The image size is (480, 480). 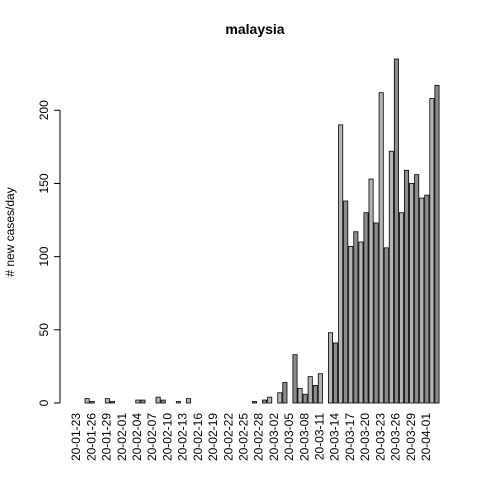 I want to click on x-tick-label: 20-03-29, so click(x=411, y=437).